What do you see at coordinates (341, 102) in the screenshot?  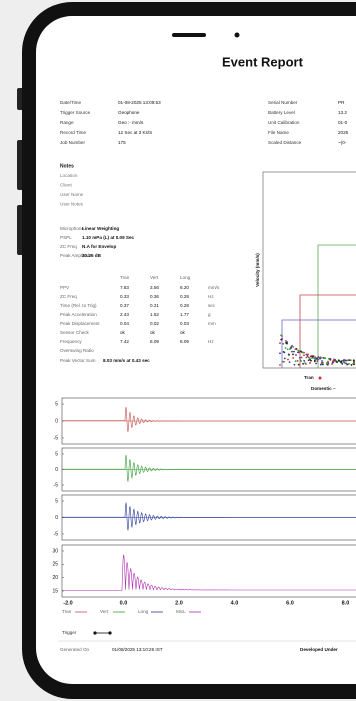 I see `info-value: PR` at bounding box center [341, 102].